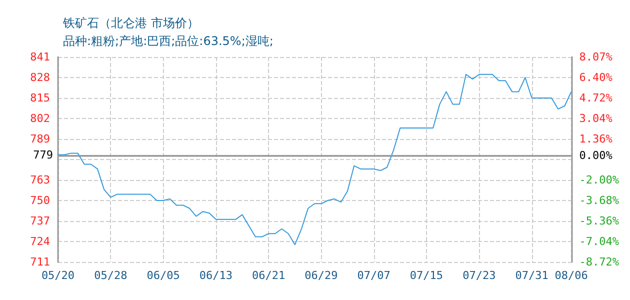 This screenshot has width=630, height=300. What do you see at coordinates (40, 221) in the screenshot?
I see `y-tick-label: 737` at bounding box center [40, 221].